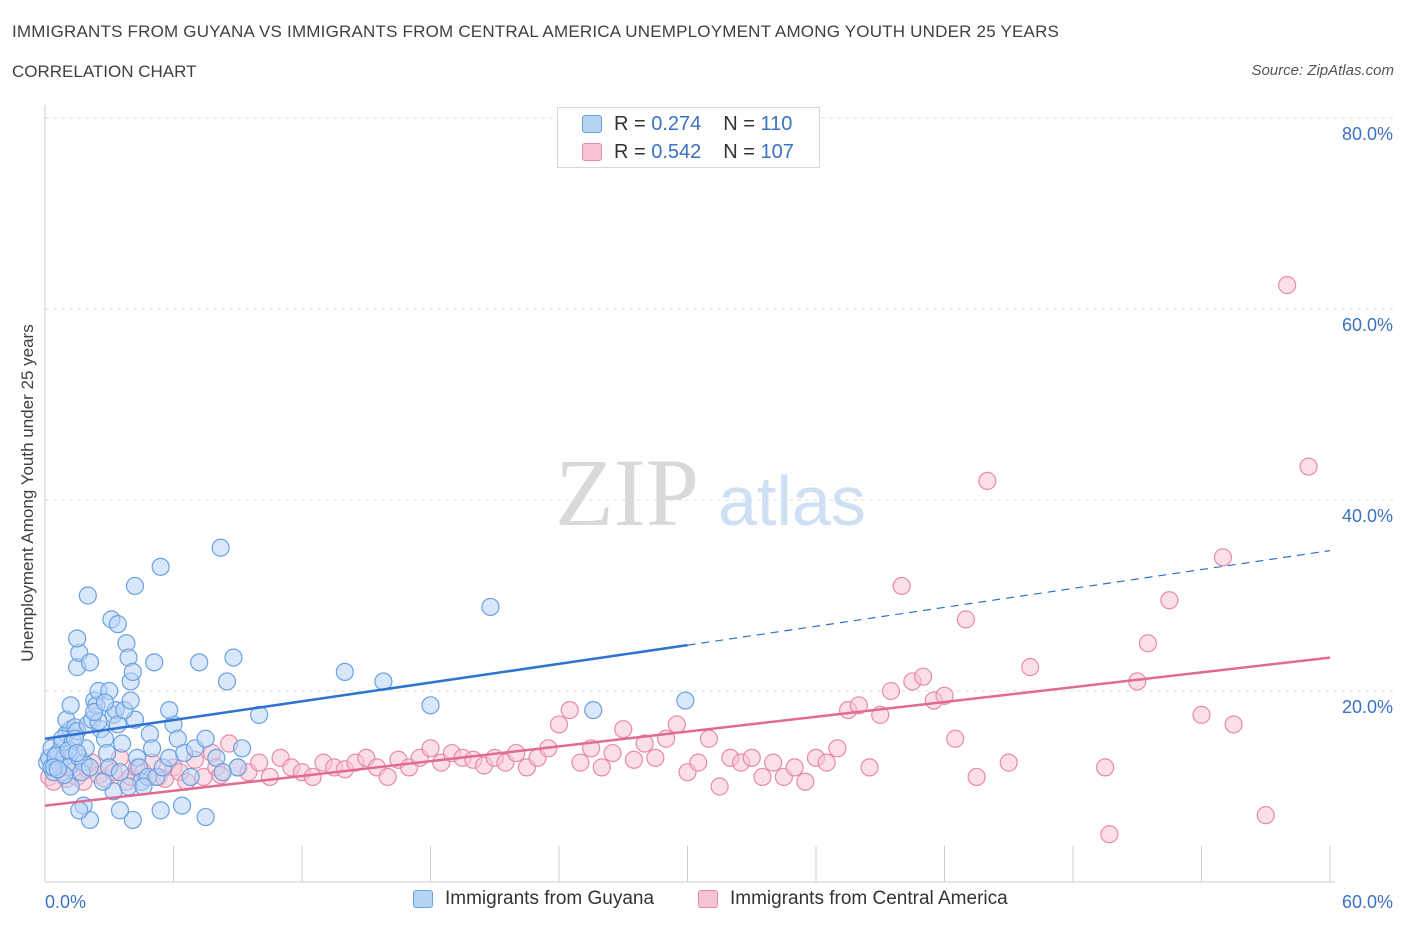 This screenshot has width=1406, height=930. Describe the element at coordinates (65, 902) in the screenshot. I see `x-tick-label-min: 0.0%` at that location.